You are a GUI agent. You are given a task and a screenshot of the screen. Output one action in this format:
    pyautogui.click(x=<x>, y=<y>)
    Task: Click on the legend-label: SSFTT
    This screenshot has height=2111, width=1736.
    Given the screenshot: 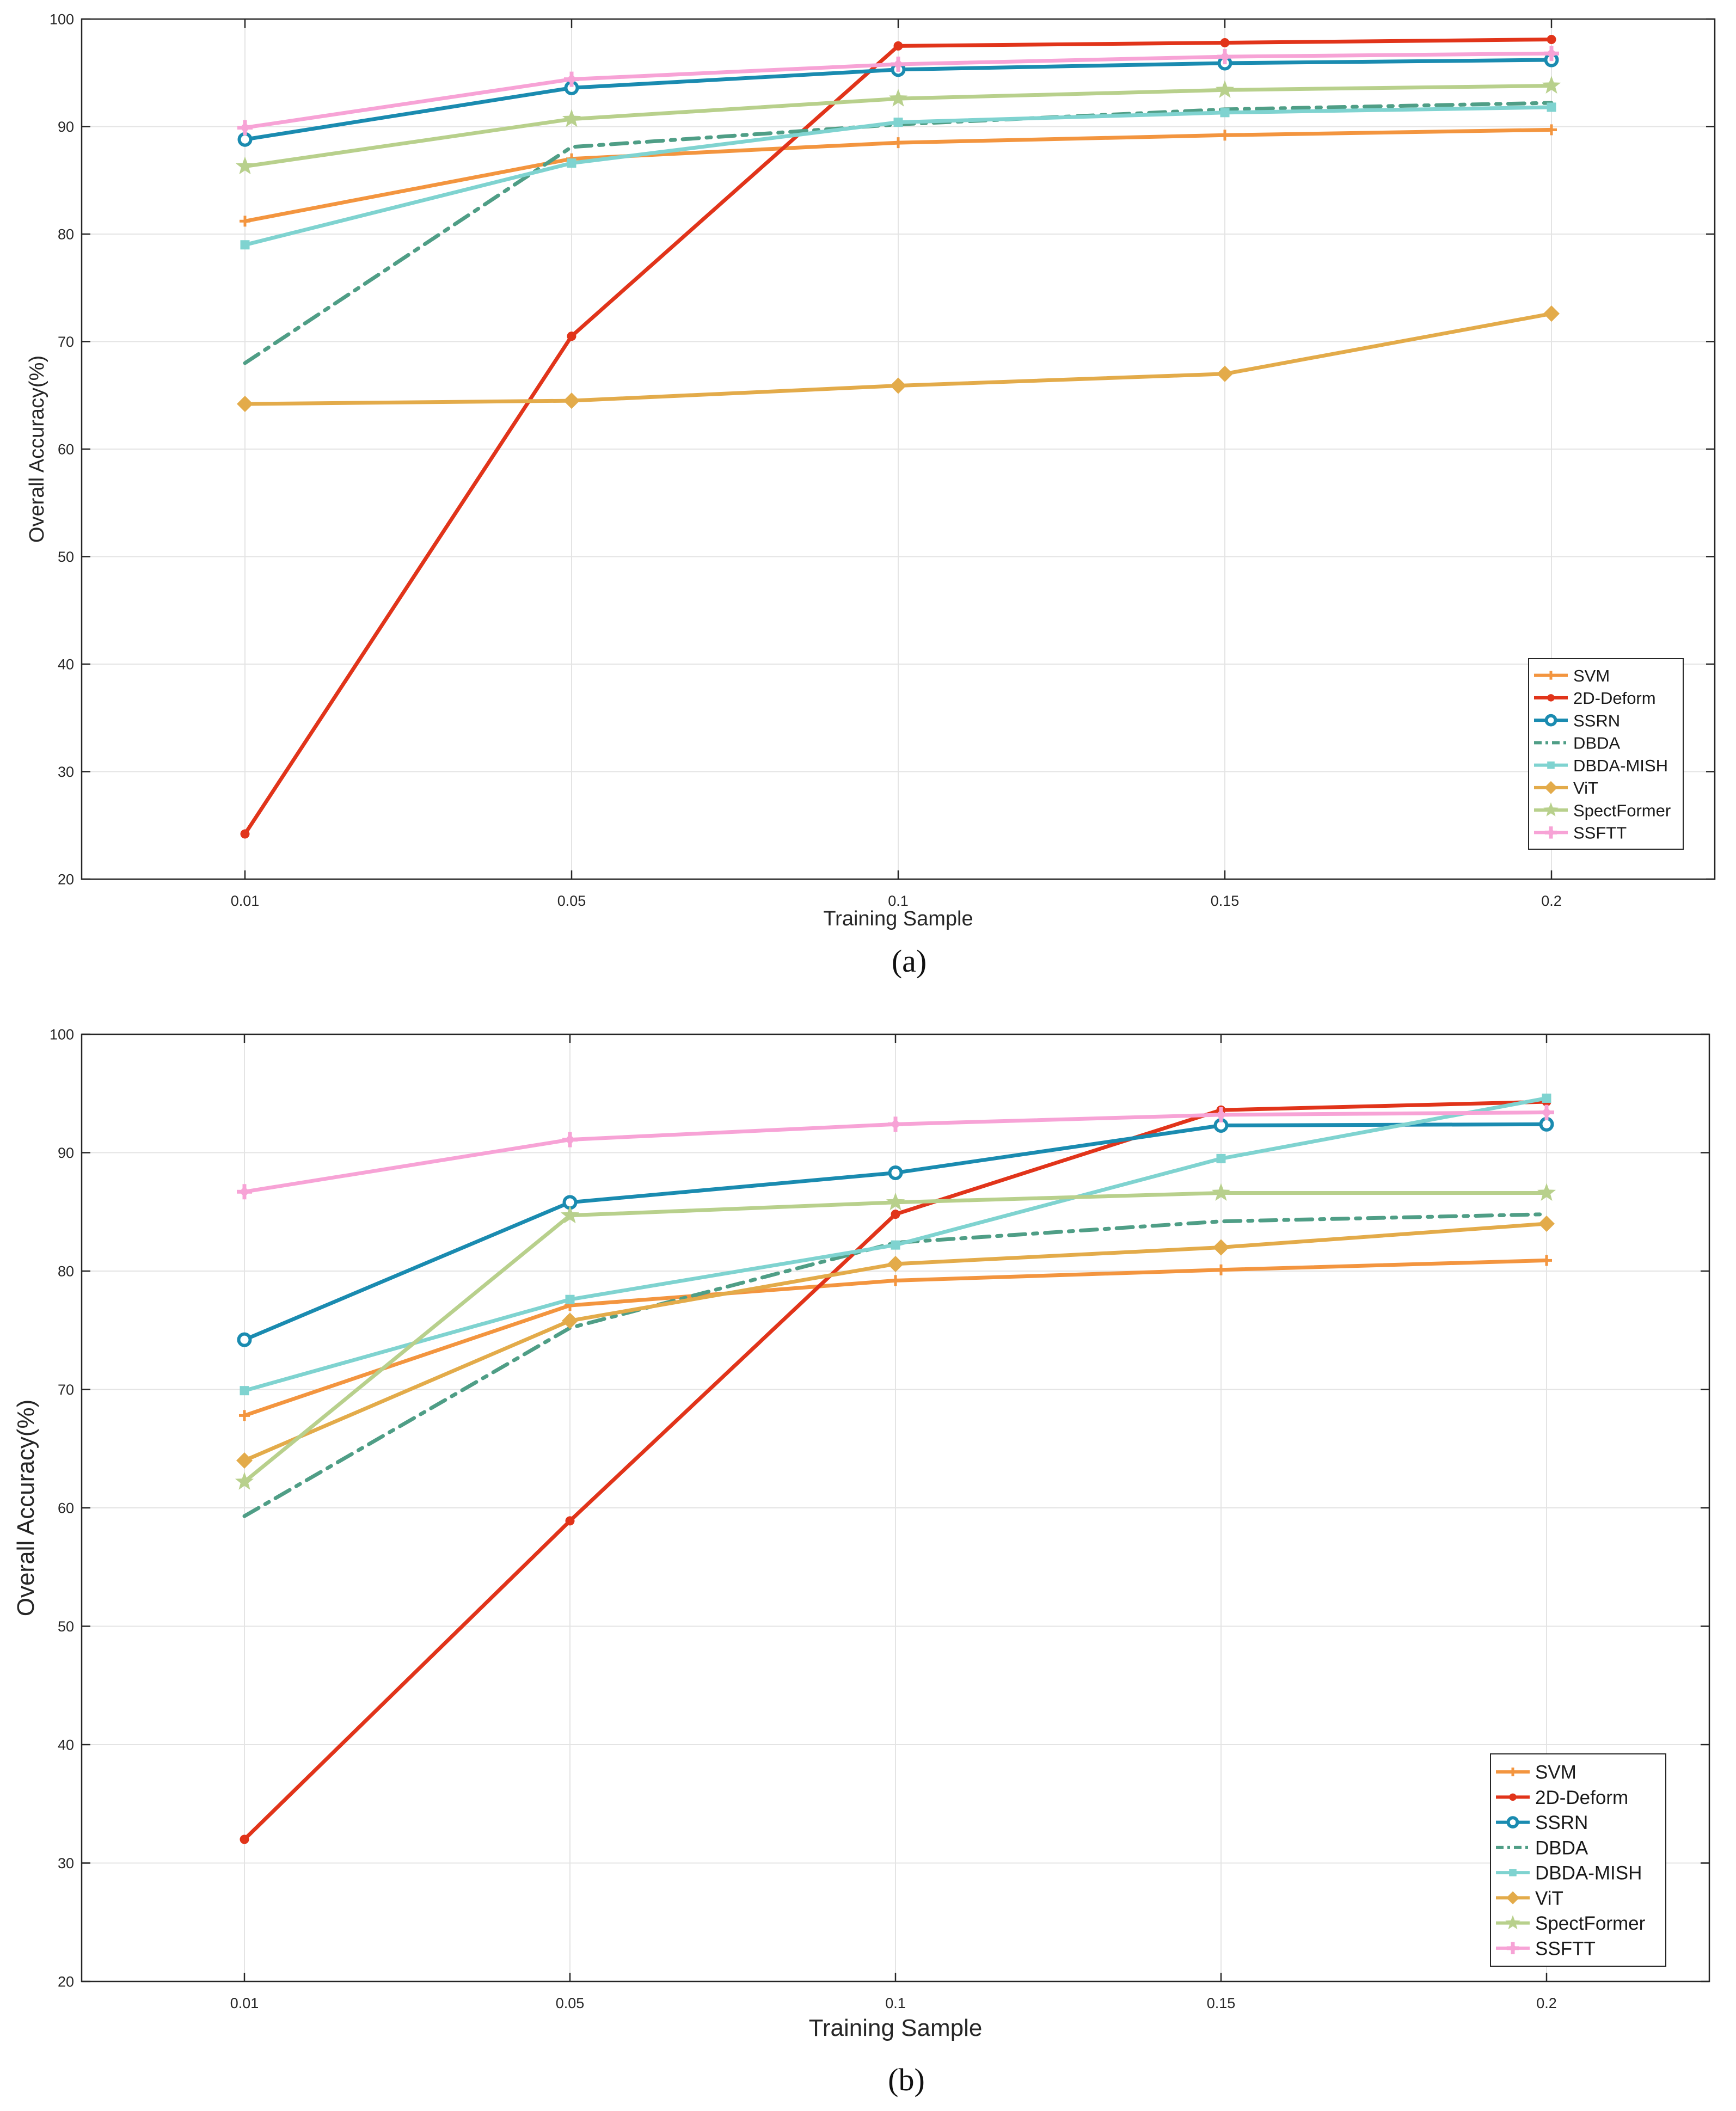 What is the action you would take?
    pyautogui.click(x=1600, y=833)
    